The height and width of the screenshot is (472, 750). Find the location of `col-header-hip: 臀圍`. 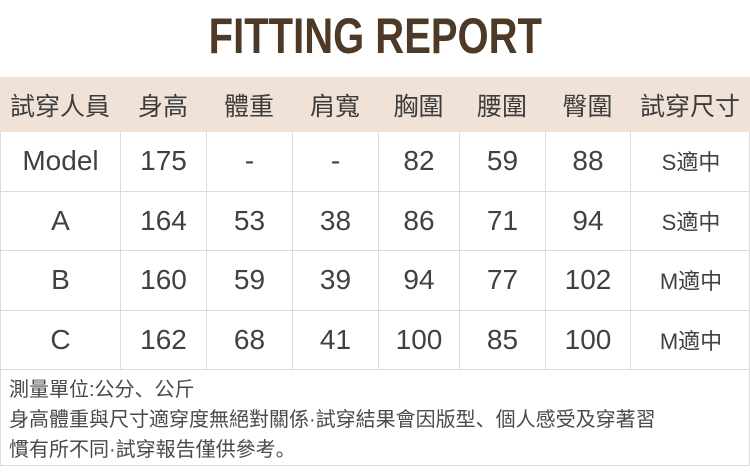

col-header-hip: 臀圍 is located at coordinates (587, 106).